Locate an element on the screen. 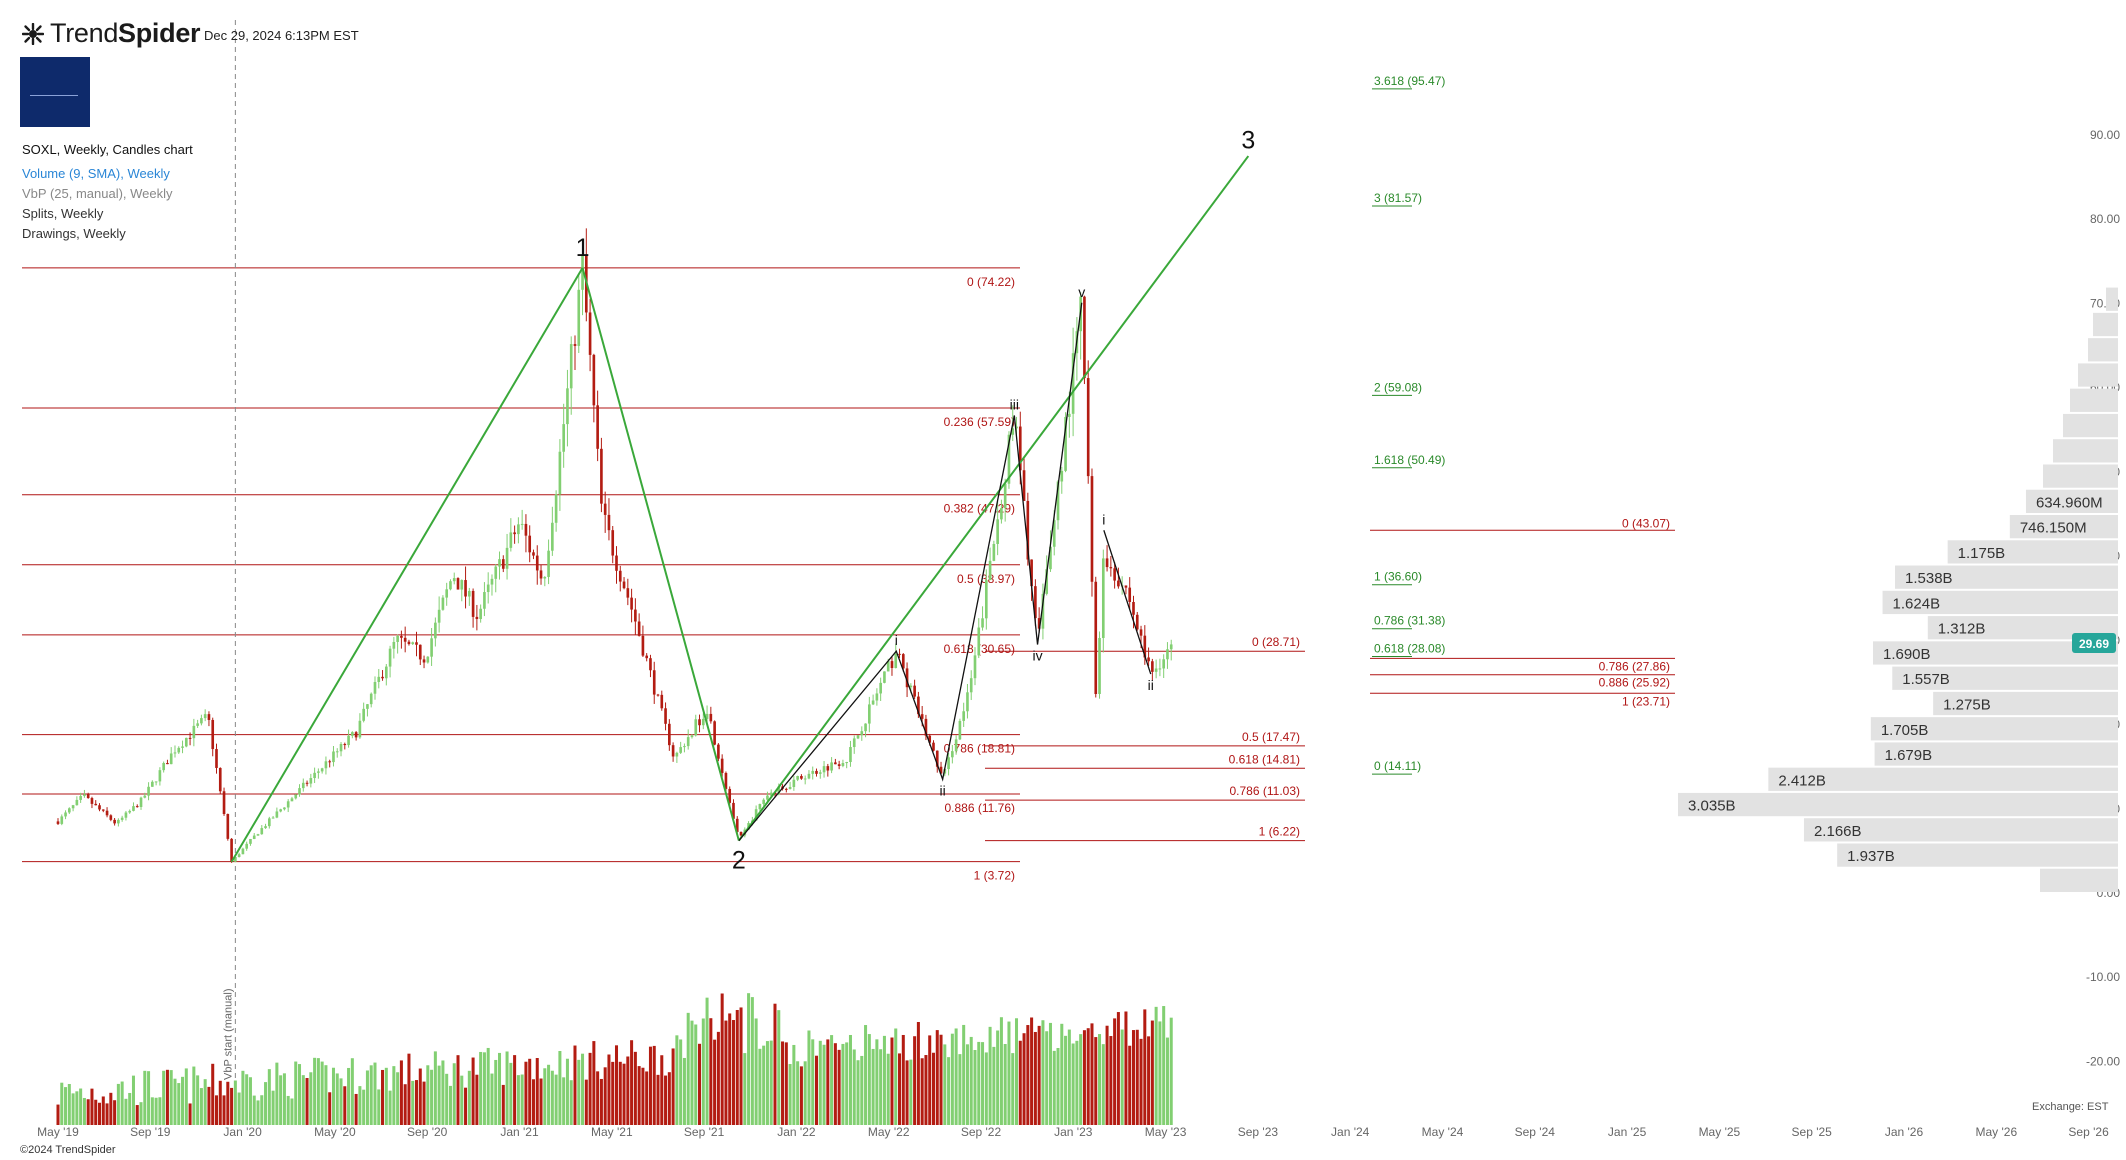 The height and width of the screenshot is (1160, 2126). symbol-line: SOXL, Weekly, Candles chart is located at coordinates (107, 149).